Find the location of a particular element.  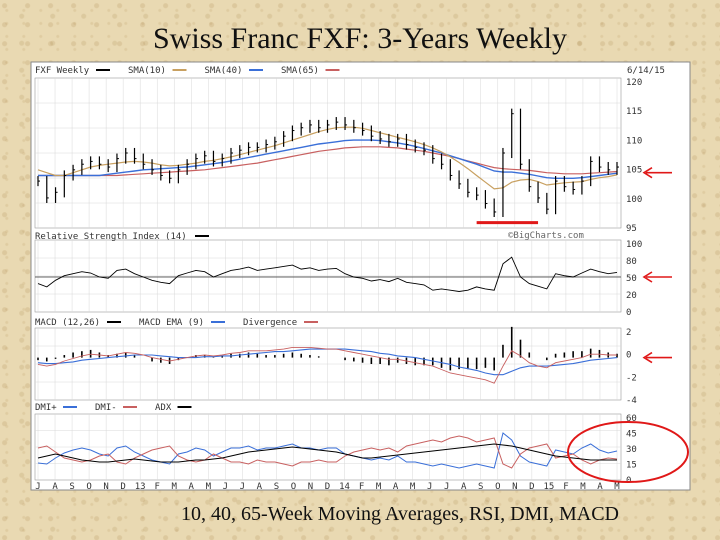

y-tick-label: 110 is located at coordinates (634, 141).